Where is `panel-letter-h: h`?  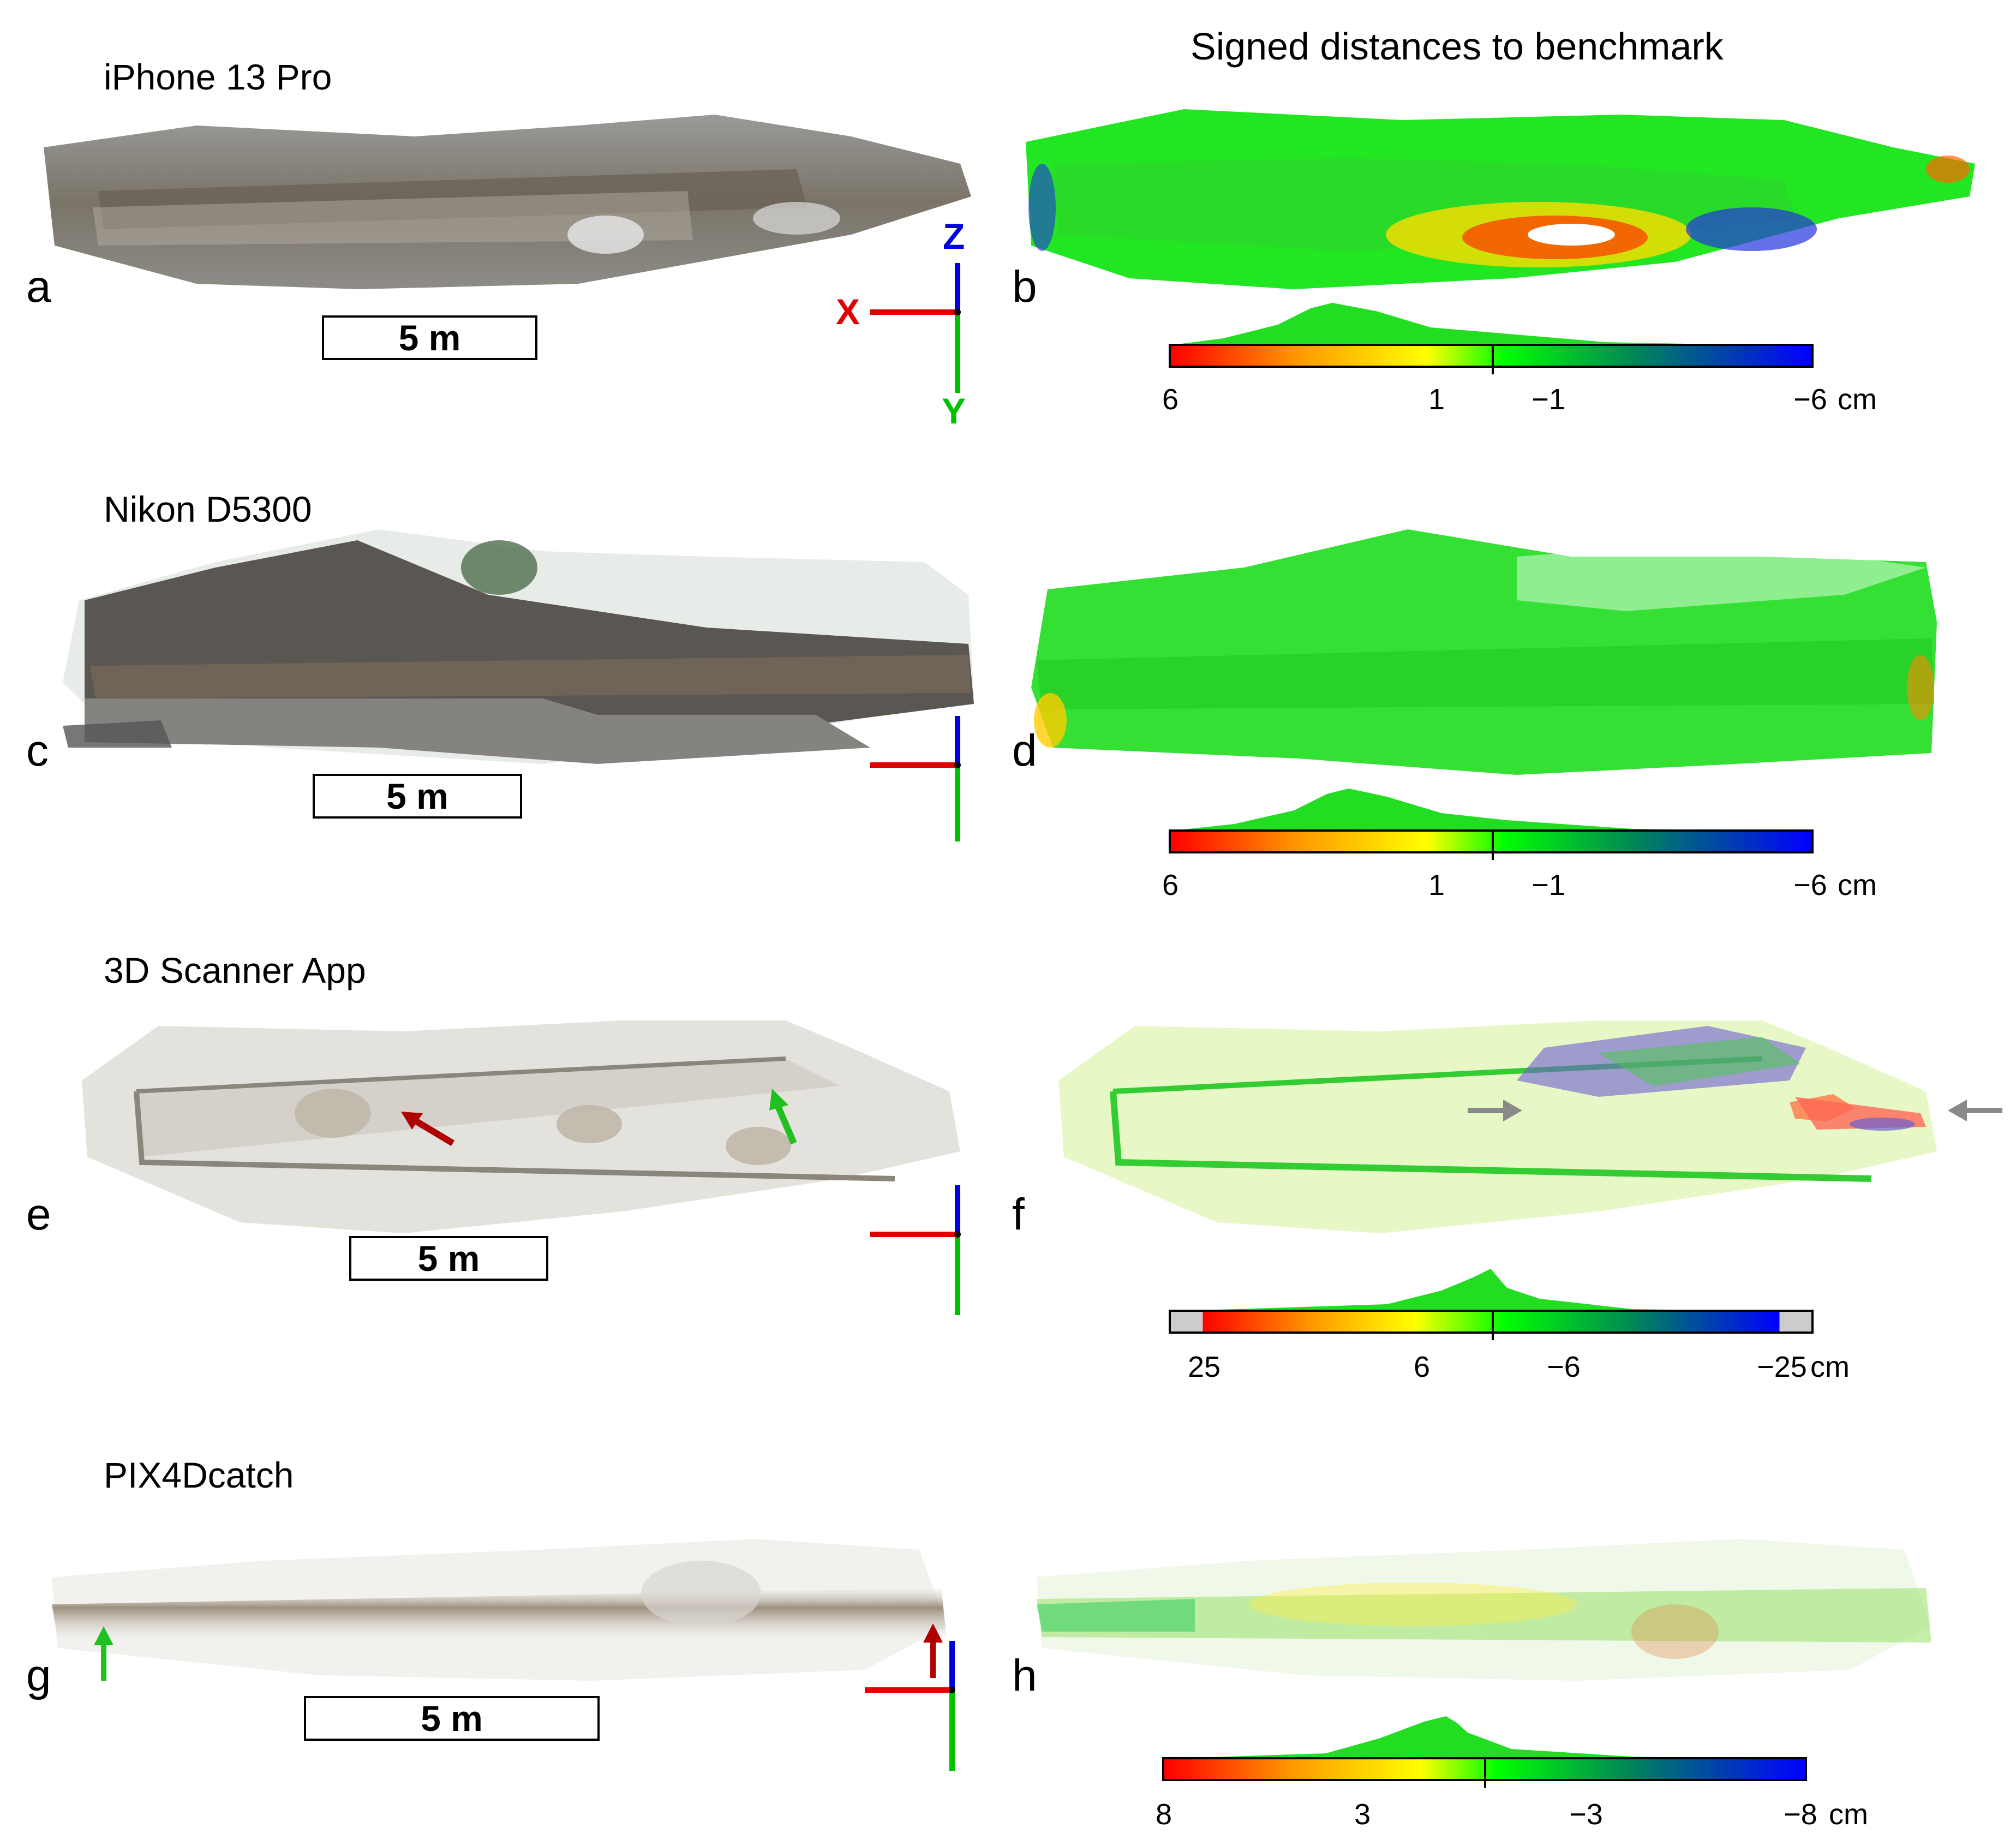 panel-letter-h: h is located at coordinates (1024, 1675).